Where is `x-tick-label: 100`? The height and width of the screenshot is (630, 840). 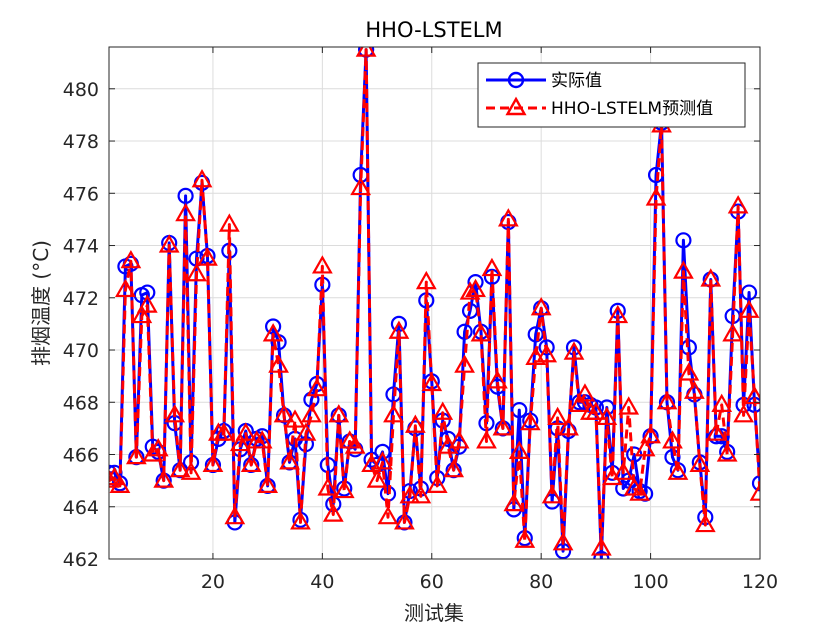 x-tick-label: 100 is located at coordinates (650, 582).